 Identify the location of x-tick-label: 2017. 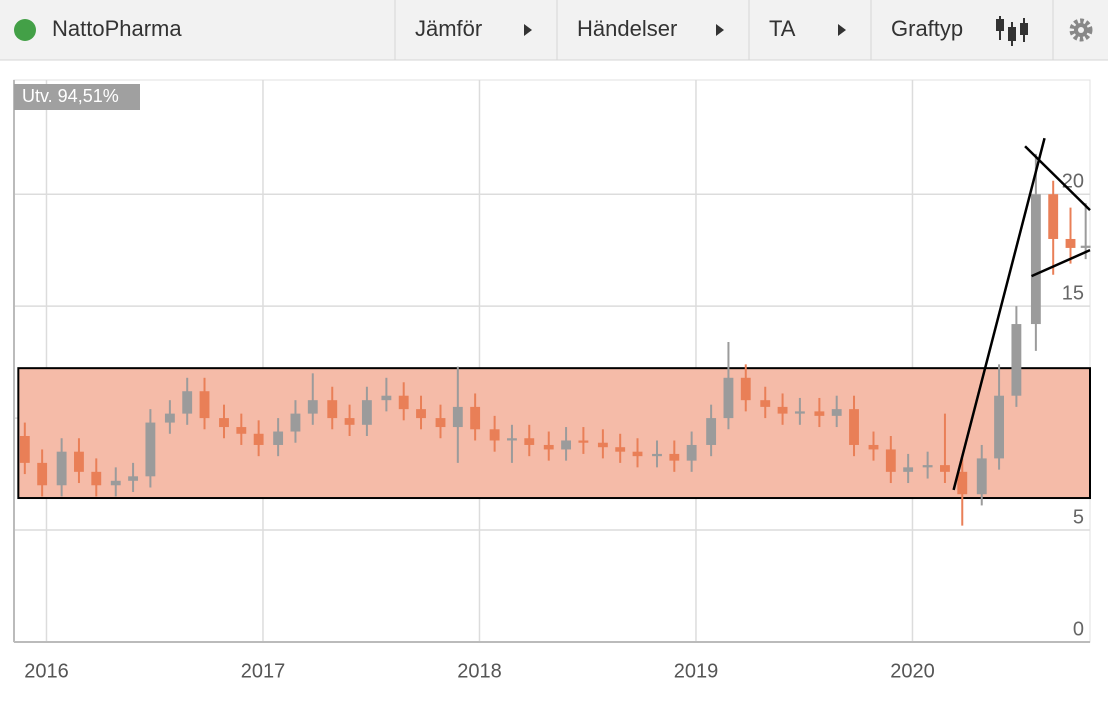
(263, 671).